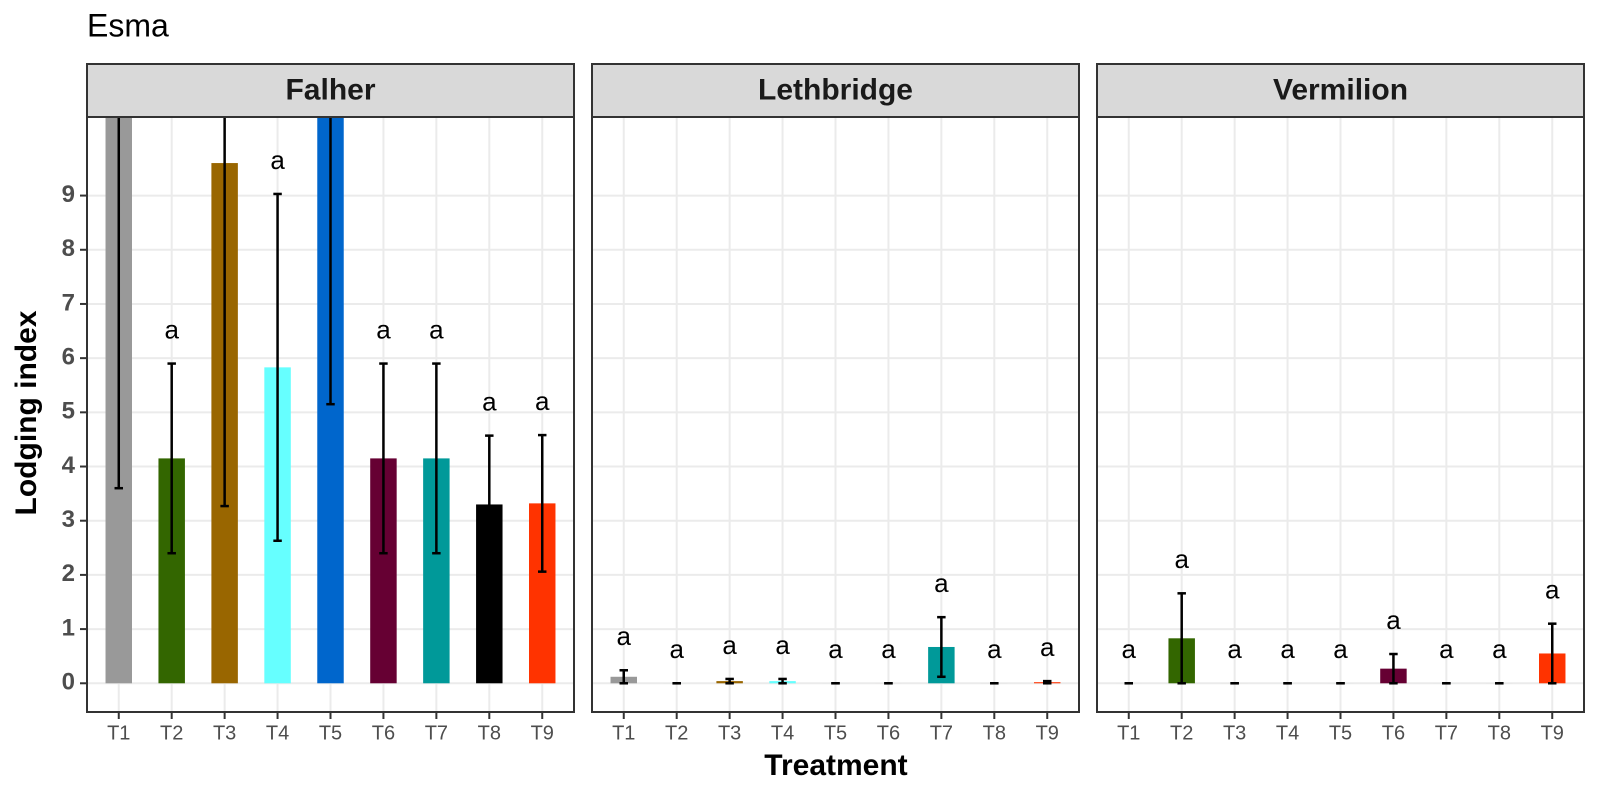 Image resolution: width=1600 pixels, height=800 pixels. I want to click on chart-title: Esma, so click(128, 25).